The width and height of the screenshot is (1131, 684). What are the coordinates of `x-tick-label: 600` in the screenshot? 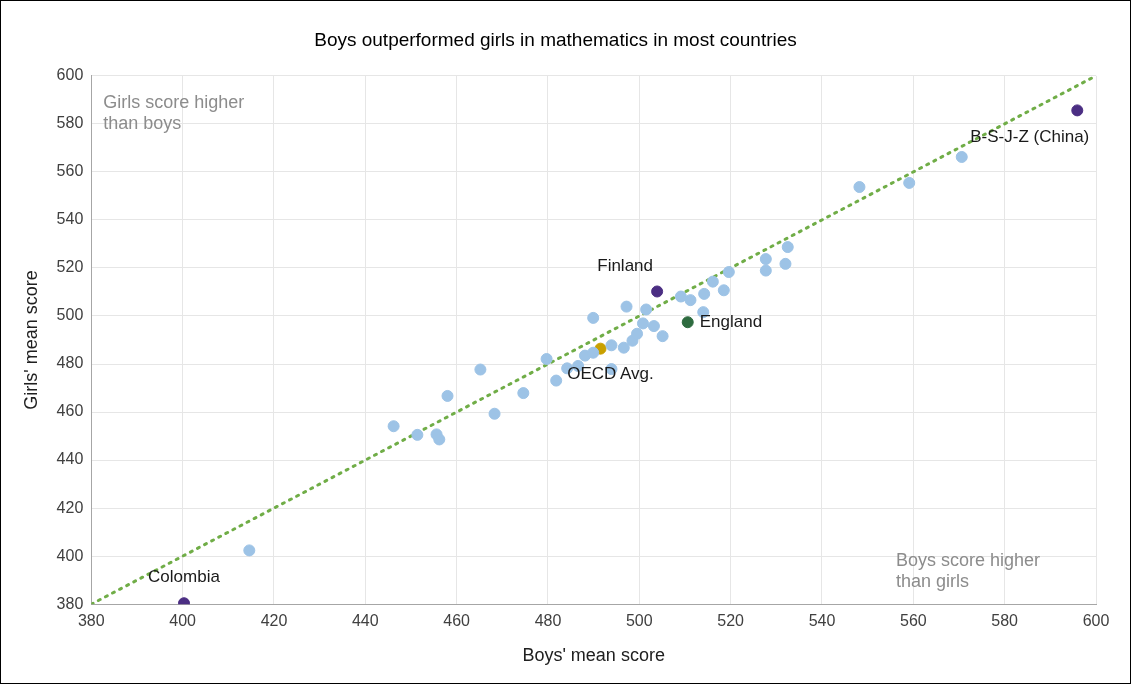 It's located at (1096, 621).